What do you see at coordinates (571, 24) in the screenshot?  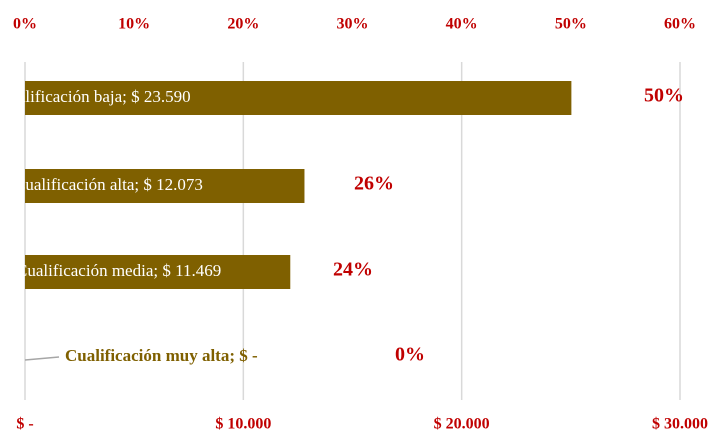 I see `x2-tick-label: 50%` at bounding box center [571, 24].